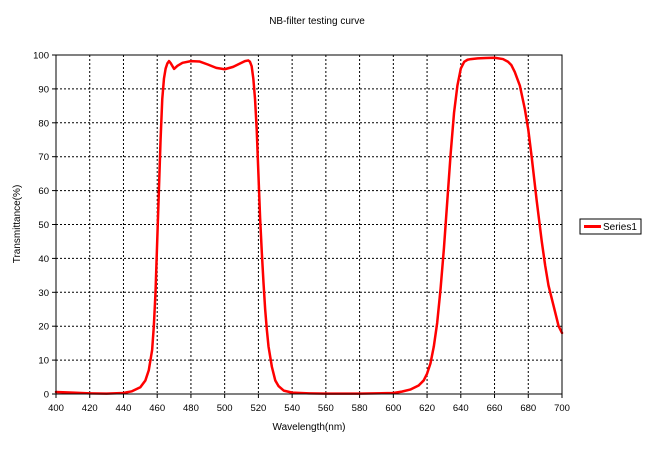 The height and width of the screenshot is (449, 650). What do you see at coordinates (309, 427) in the screenshot?
I see `x-axis-label: Wavelength(nm)` at bounding box center [309, 427].